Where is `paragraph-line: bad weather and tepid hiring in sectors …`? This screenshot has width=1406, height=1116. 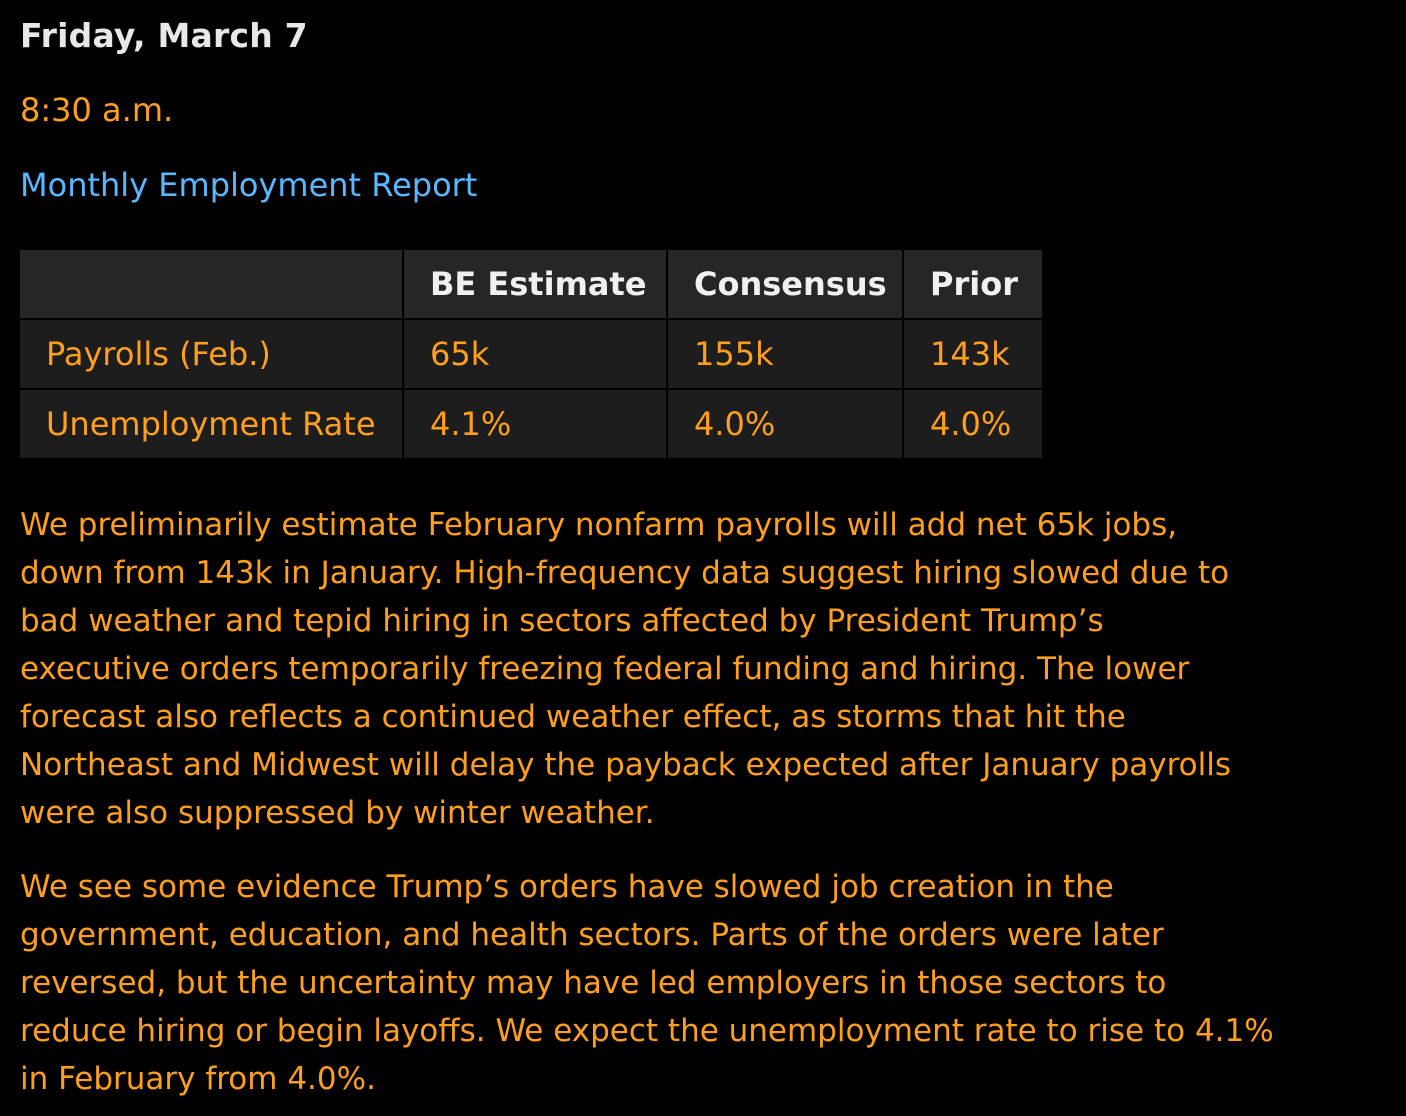
paragraph-line: bad weather and tepid hiring in sectors … is located at coordinates (562, 621).